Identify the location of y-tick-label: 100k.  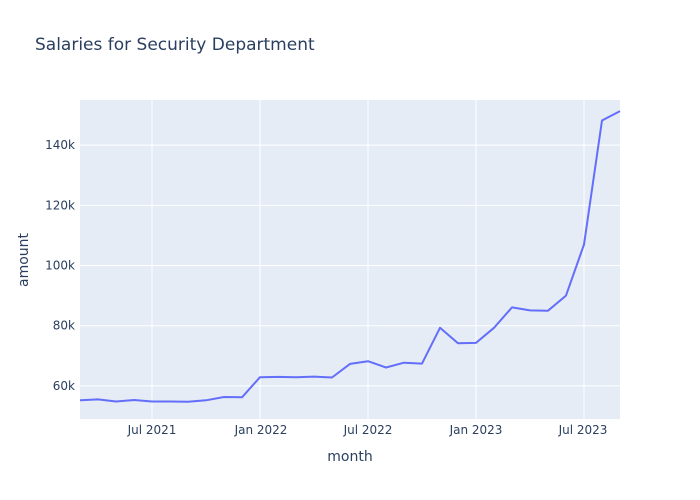
(60, 266).